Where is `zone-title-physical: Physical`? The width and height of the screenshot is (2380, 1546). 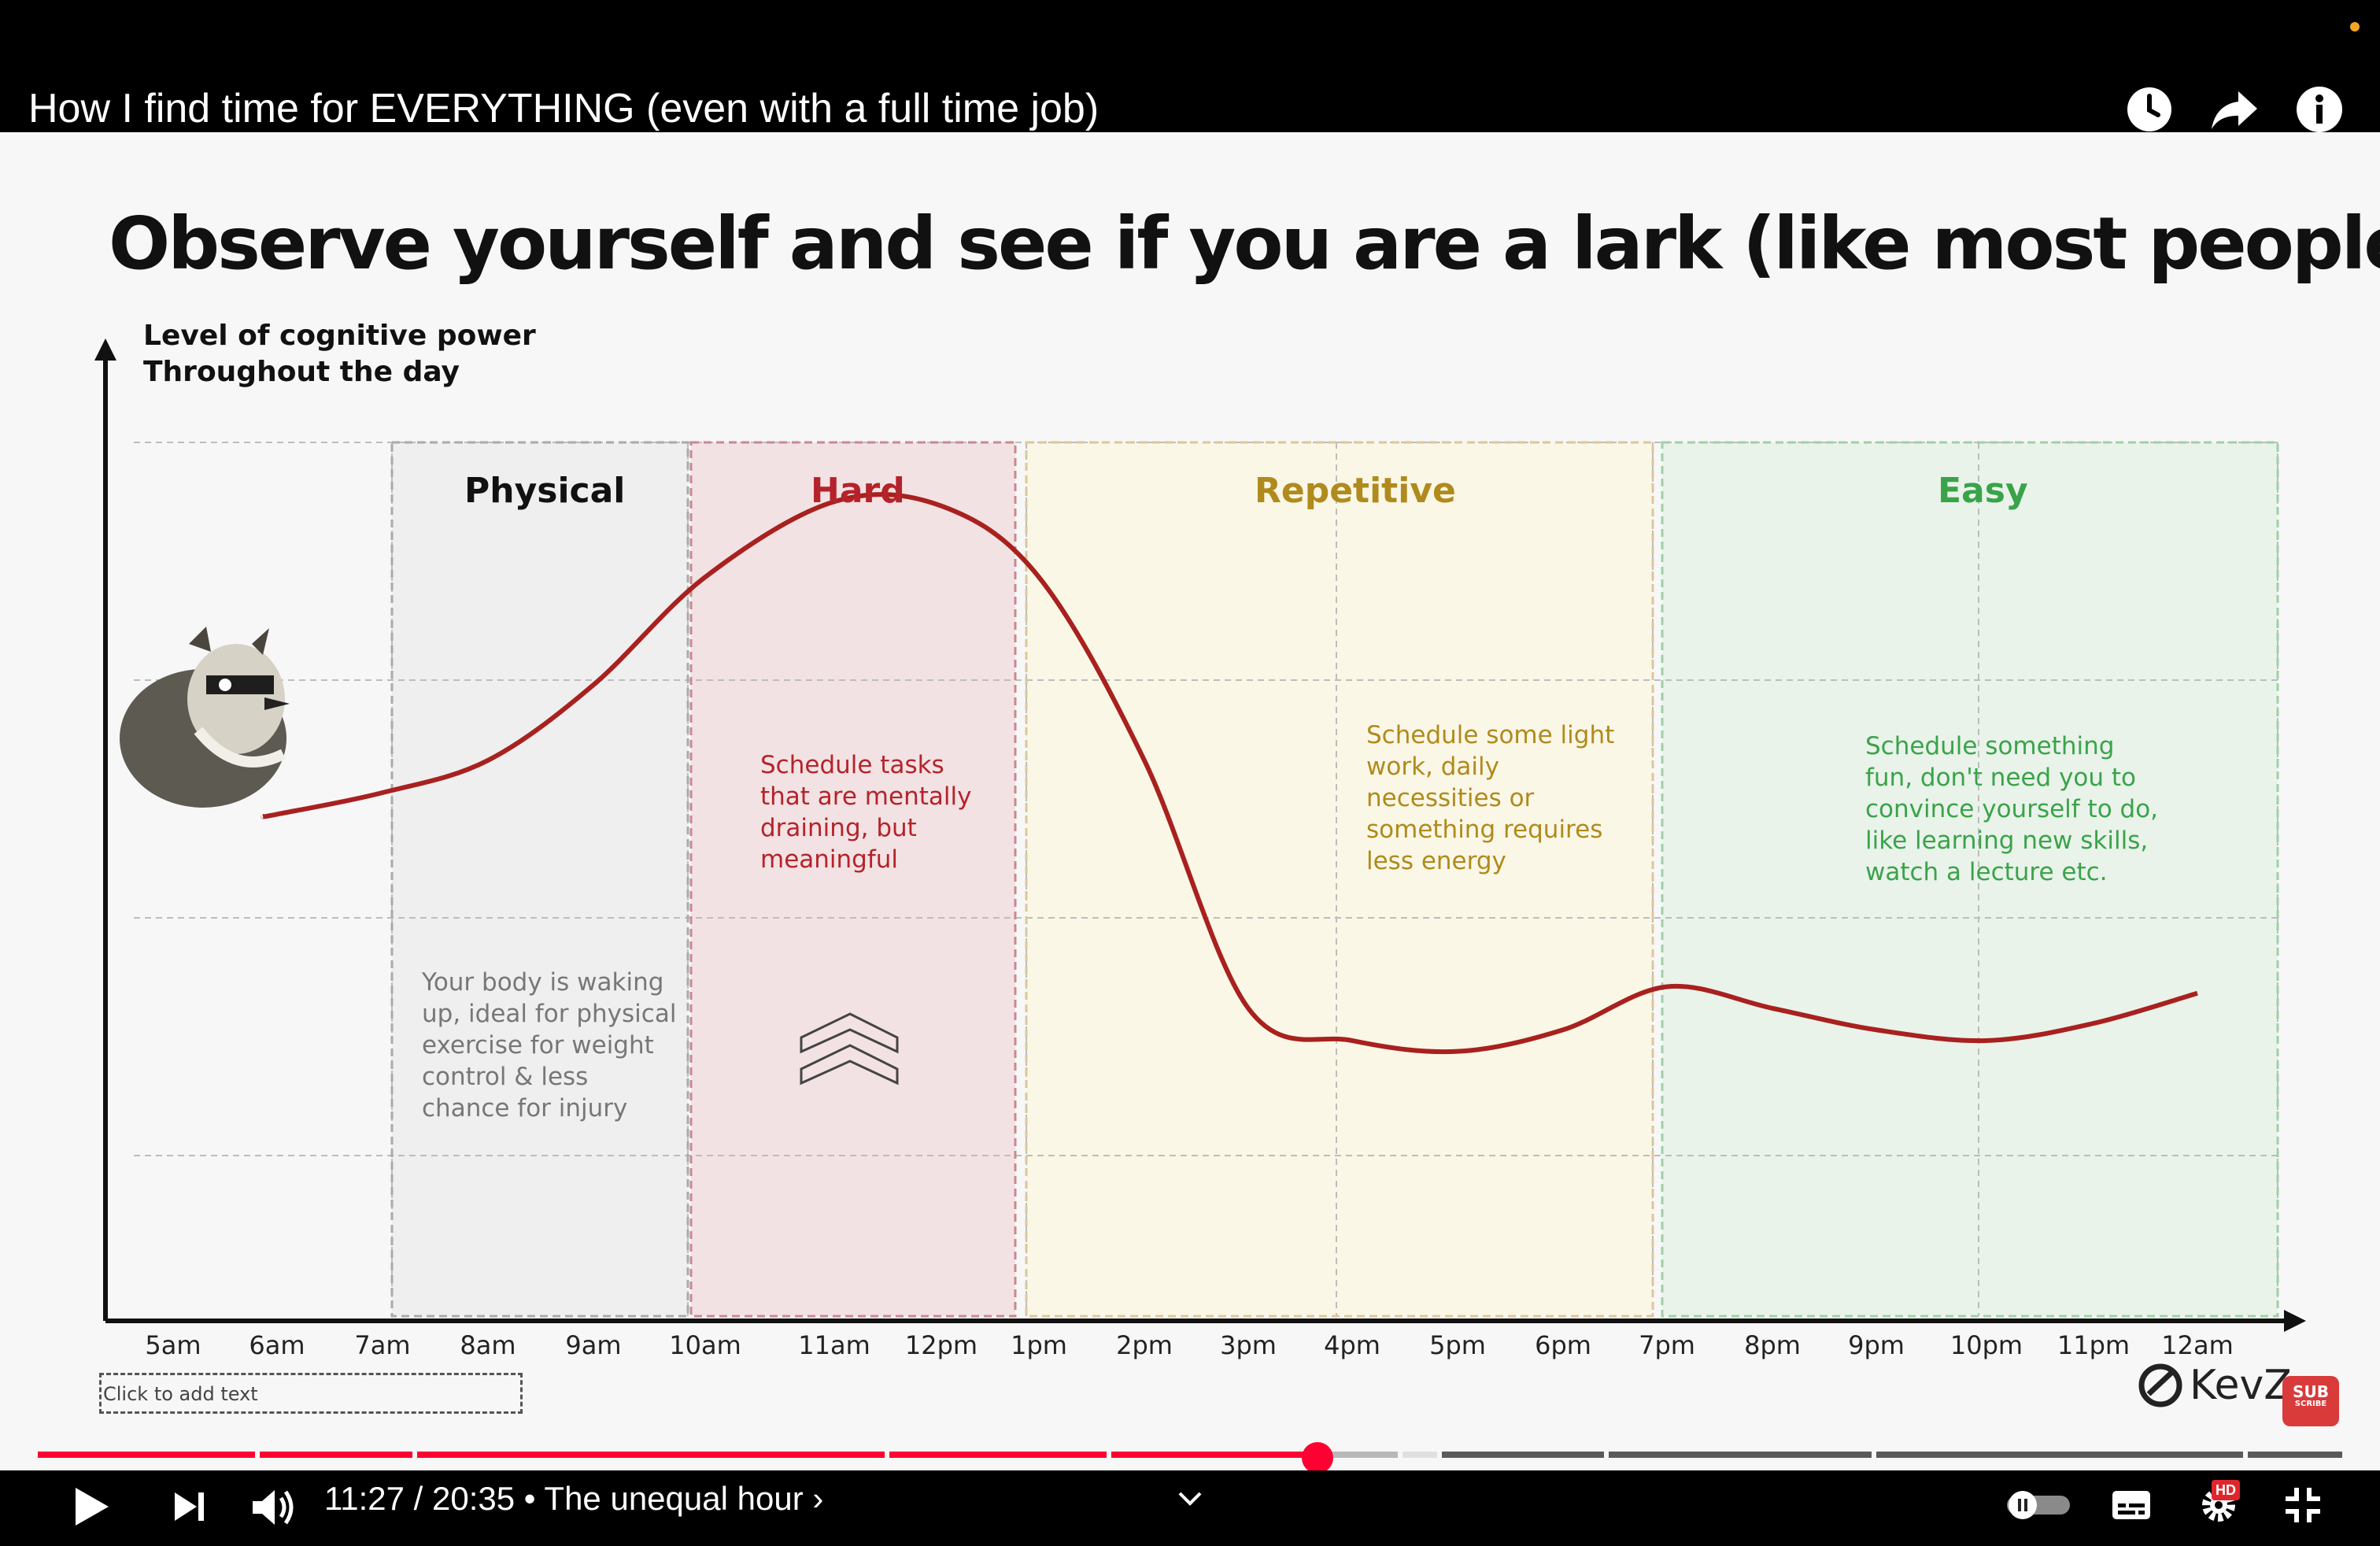 zone-title-physical: Physical is located at coordinates (545, 491).